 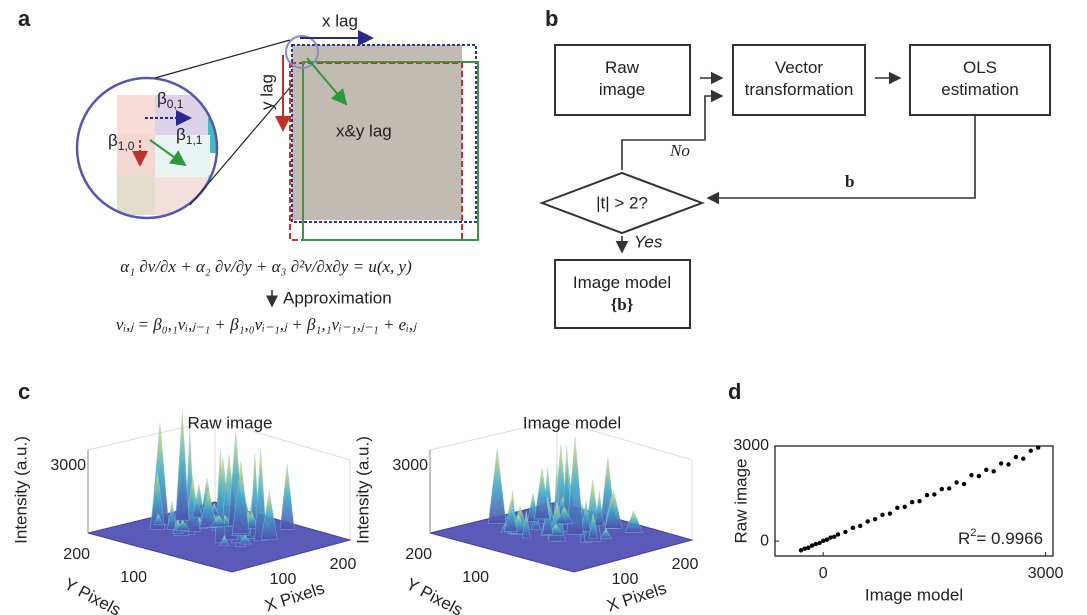 What do you see at coordinates (327, 81) in the screenshot?
I see `arrow` at bounding box center [327, 81].